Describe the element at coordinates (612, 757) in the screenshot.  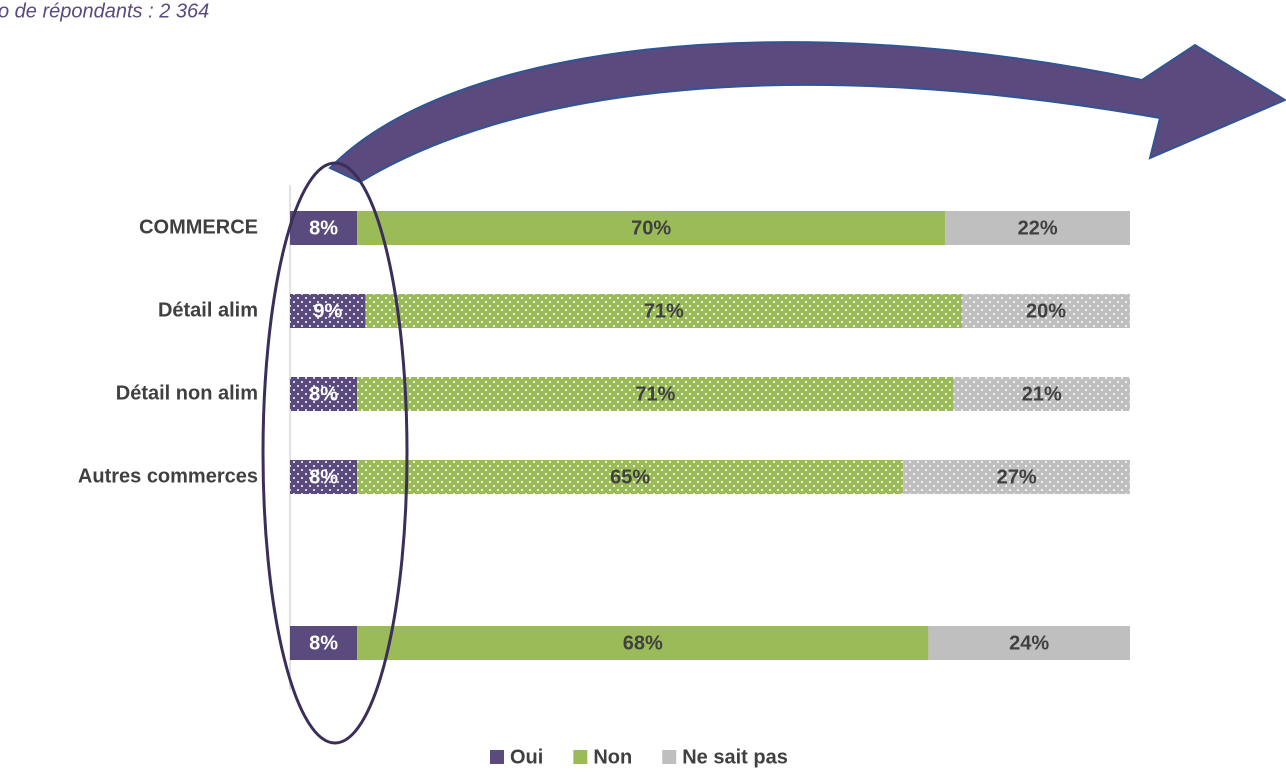
I see `legend-label: Non` at that location.